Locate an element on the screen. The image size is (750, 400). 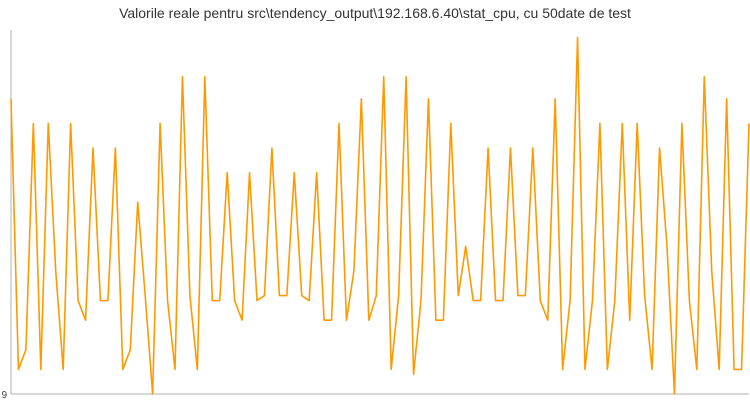
y-ticks: 9 is located at coordinates (4, 395).